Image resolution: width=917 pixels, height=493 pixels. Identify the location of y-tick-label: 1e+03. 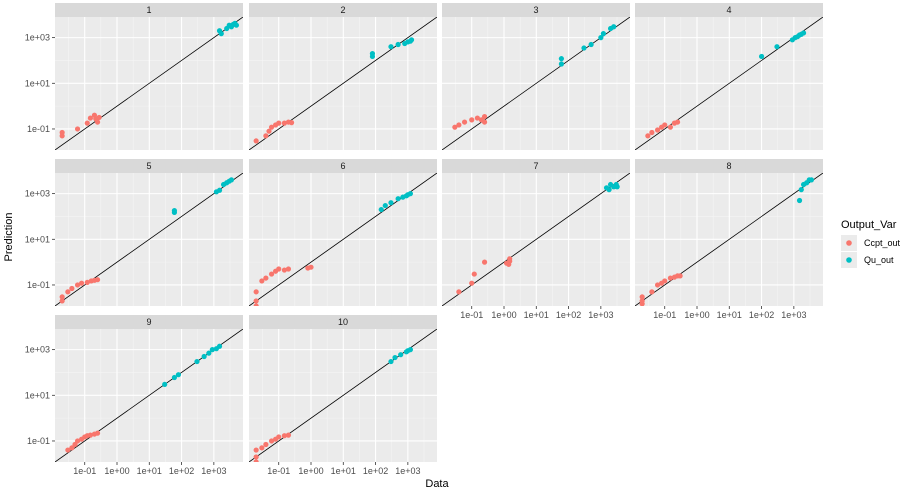
(37, 38).